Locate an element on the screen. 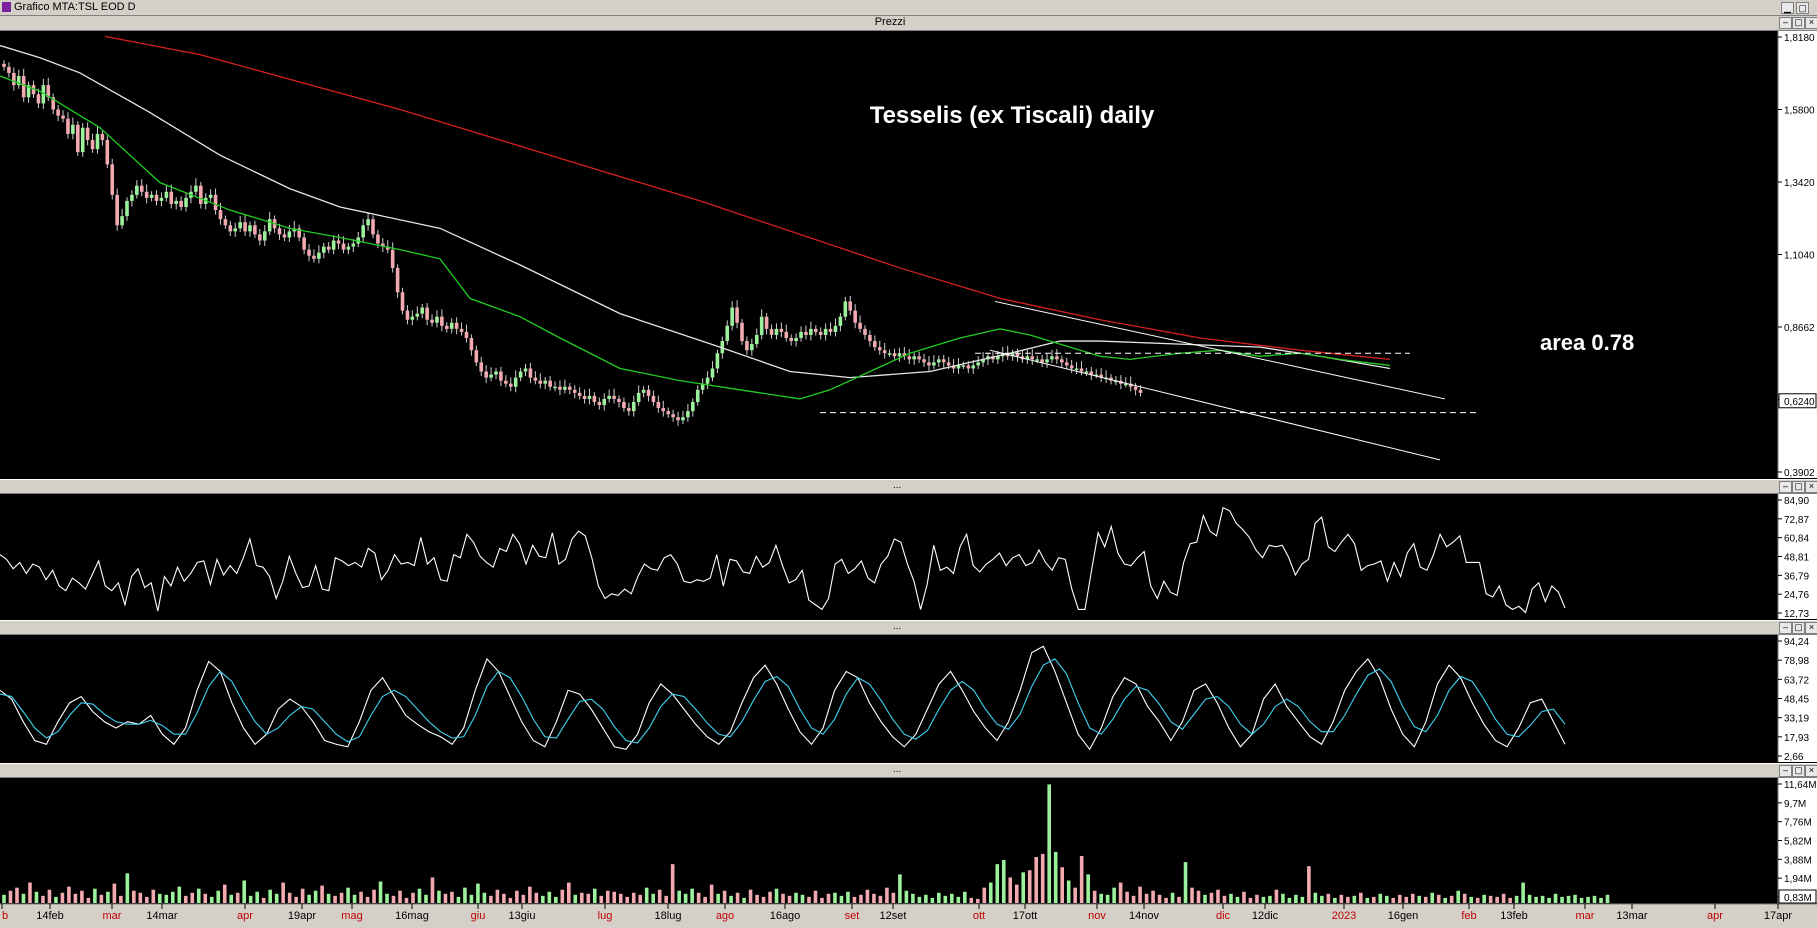  date-label: dic is located at coordinates (1223, 916).